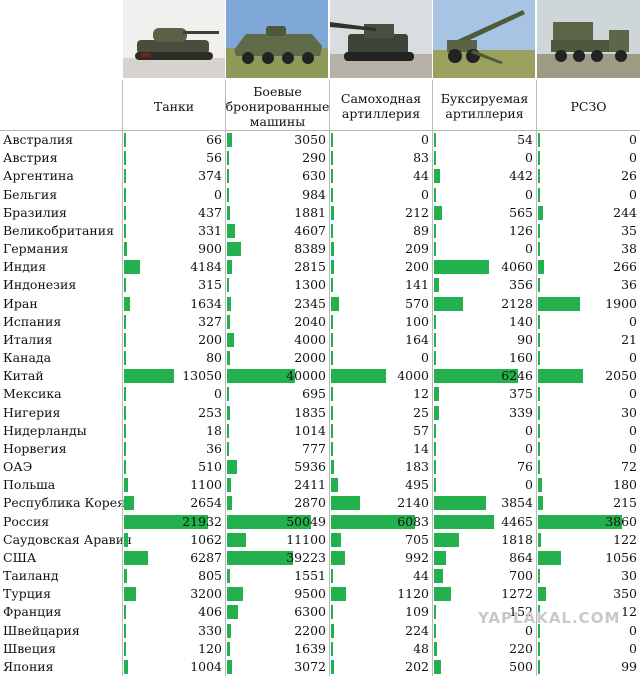 The width and height of the screenshot is (640, 676). I want to click on cell-self-propelled-artillery: 57, so click(381, 431).